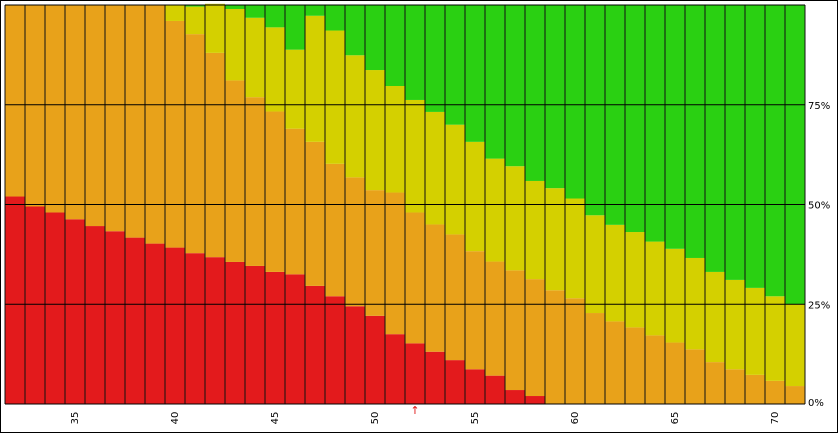 The image size is (838, 437). What do you see at coordinates (535, 338) in the screenshot?
I see `bar-segment-58-s1` at bounding box center [535, 338].